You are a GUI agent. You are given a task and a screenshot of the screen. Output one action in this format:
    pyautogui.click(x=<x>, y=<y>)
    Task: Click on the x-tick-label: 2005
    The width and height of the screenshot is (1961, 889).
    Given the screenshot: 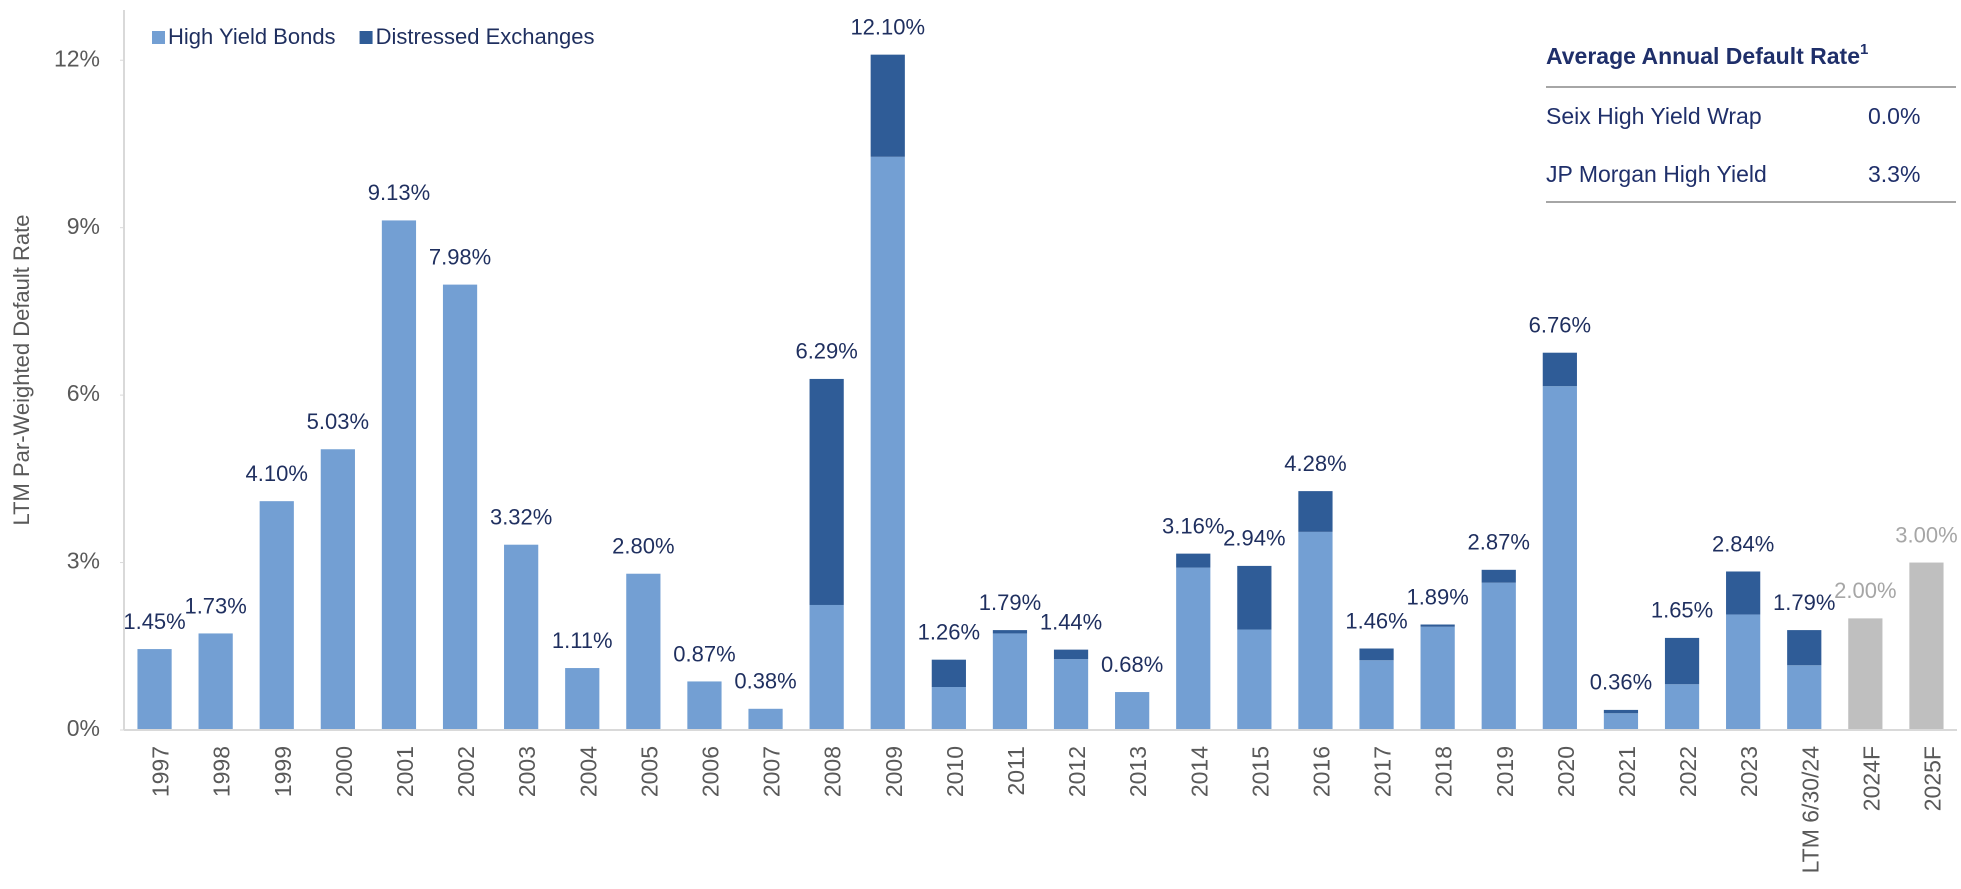 What is the action you would take?
    pyautogui.click(x=649, y=771)
    